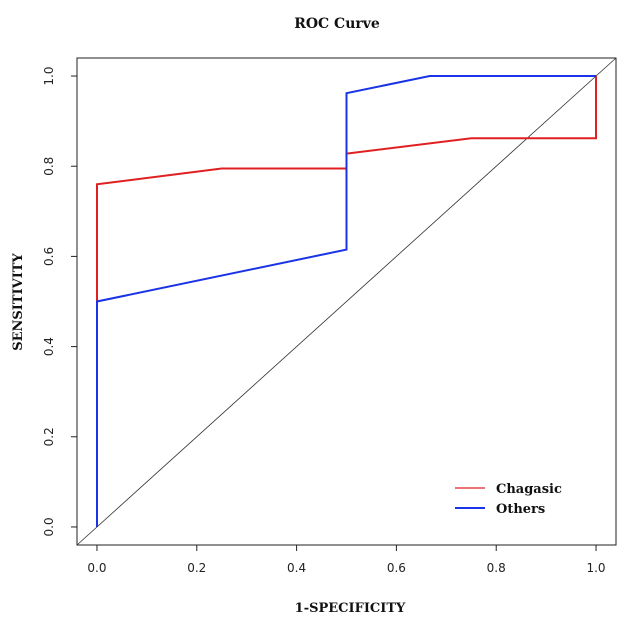 The height and width of the screenshot is (617, 617). Describe the element at coordinates (49, 346) in the screenshot. I see `y-tick-label: 0.4` at that location.